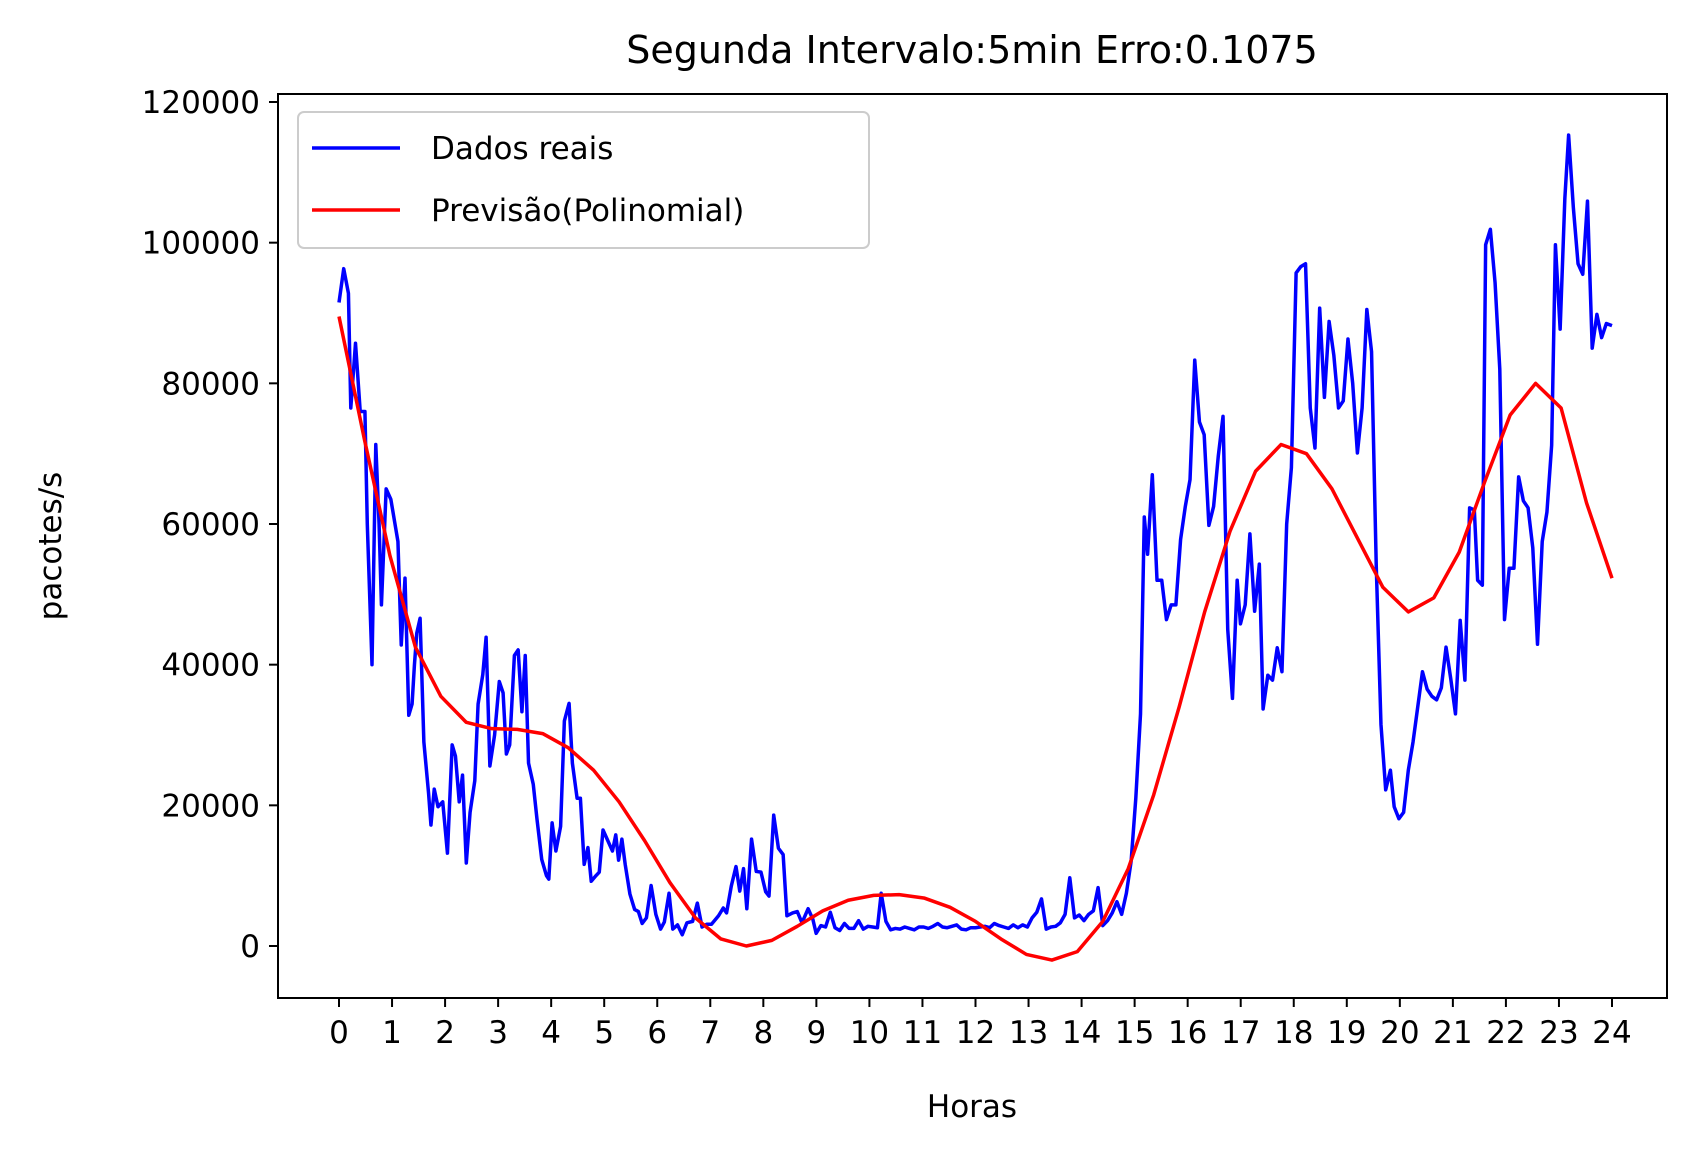  I want to click on x-axis: 0 1 2 3 4 5 6 7 8 9 10 11 12 13 14 15 16 17 18 19 20 21 22 23 24, so click(980, 1024).